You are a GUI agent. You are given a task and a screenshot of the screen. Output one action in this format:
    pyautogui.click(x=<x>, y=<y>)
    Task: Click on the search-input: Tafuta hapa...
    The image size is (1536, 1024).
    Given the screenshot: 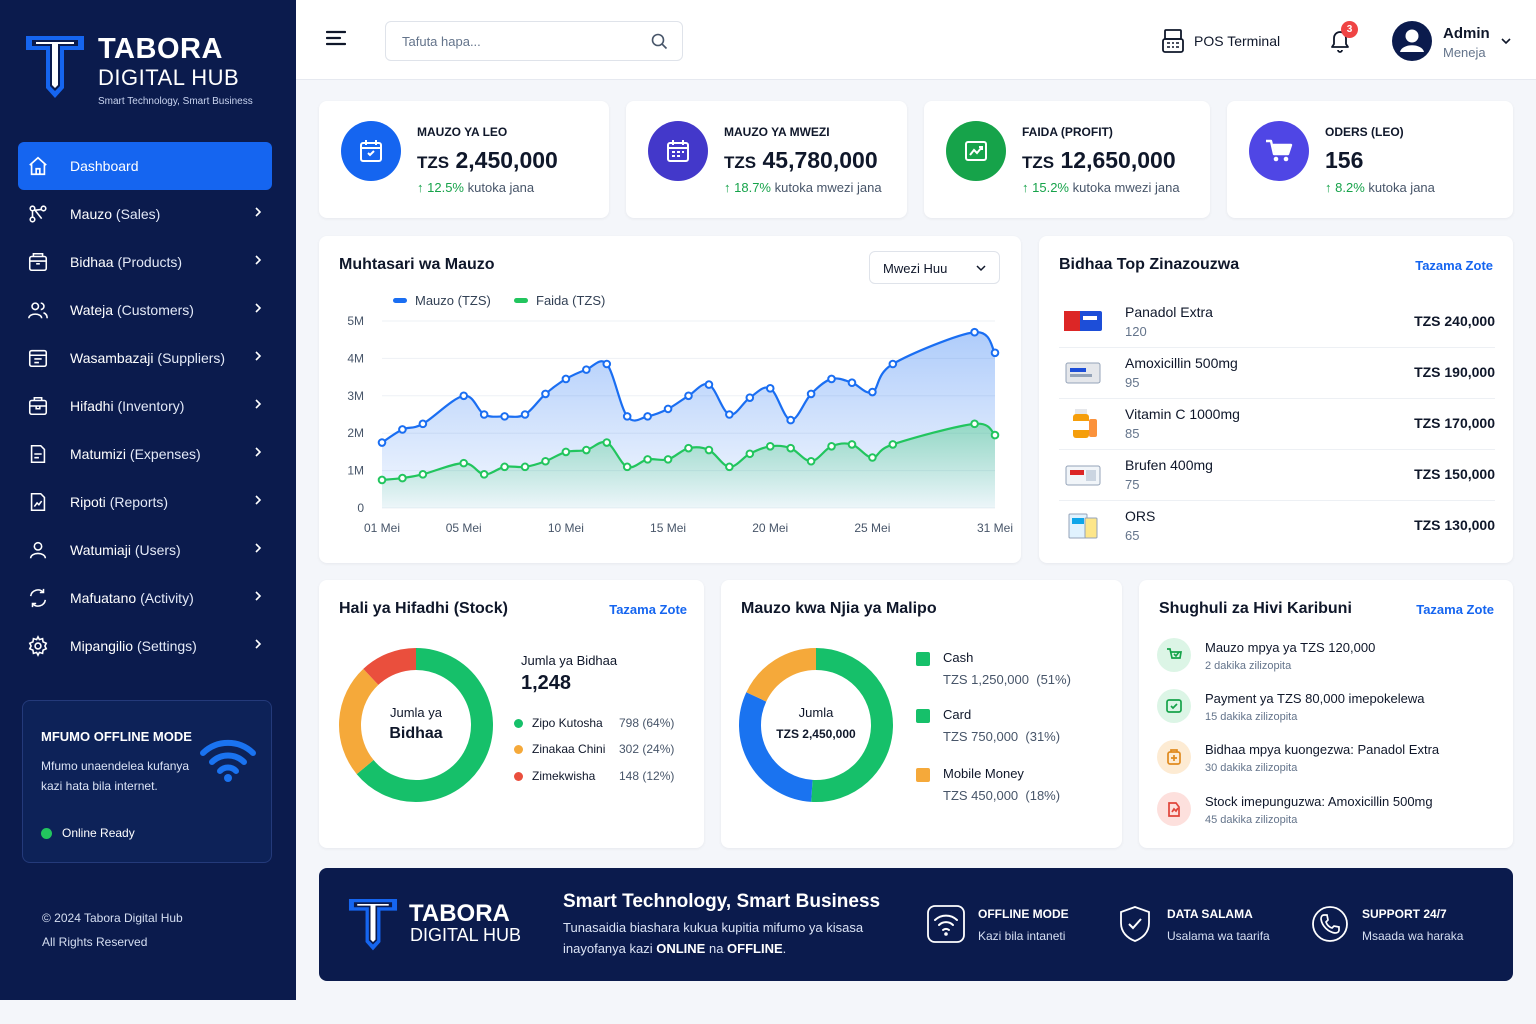 What is the action you would take?
    pyautogui.click(x=534, y=41)
    